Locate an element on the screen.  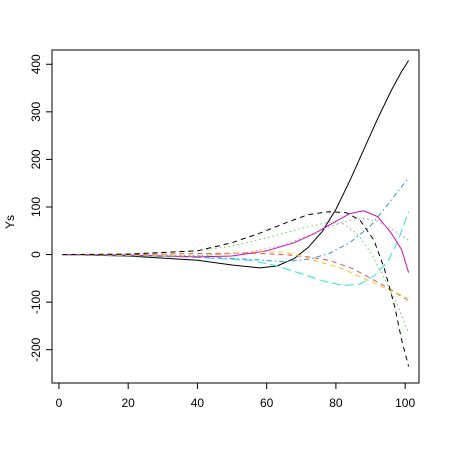
y-tick-label: 100 is located at coordinates (36, 207).